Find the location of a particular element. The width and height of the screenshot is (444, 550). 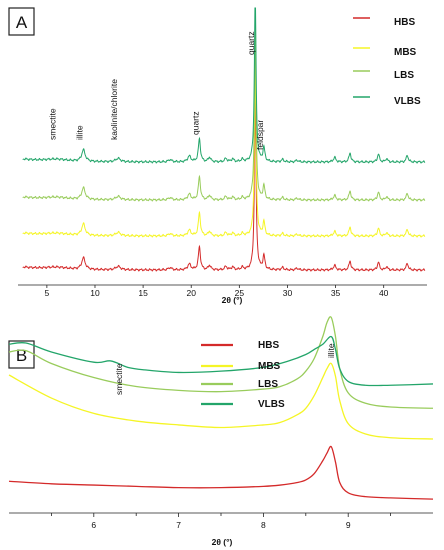

panel-a-x-tick-label: 30 is located at coordinates (288, 293).